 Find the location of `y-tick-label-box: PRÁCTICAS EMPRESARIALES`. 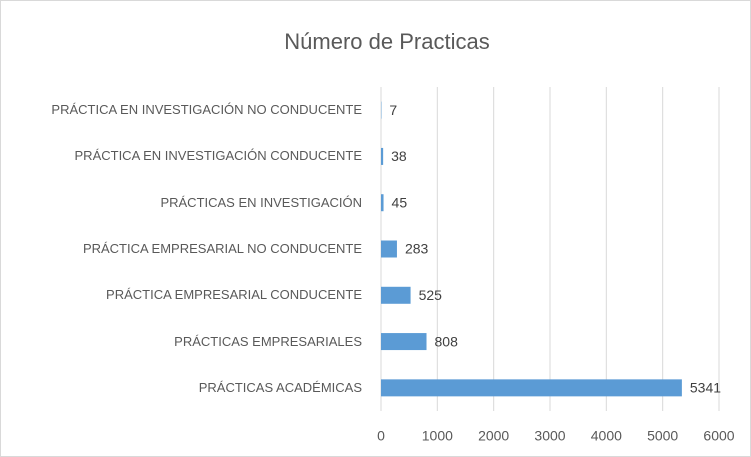

y-tick-label-box: PRÁCTICAS EMPRESARIALES is located at coordinates (268, 342).